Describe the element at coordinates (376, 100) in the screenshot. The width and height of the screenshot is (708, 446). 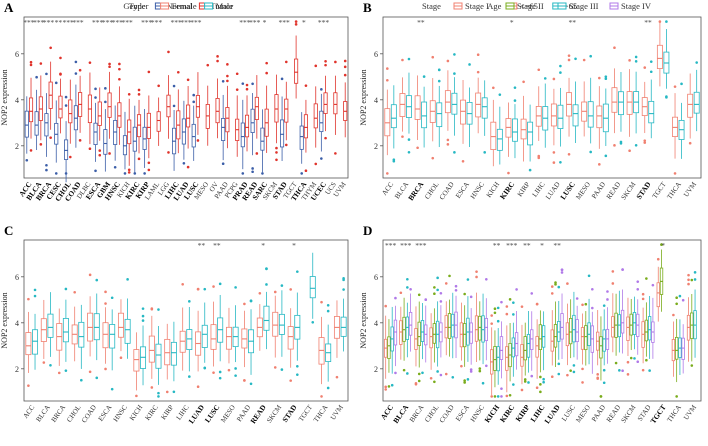
I see `y-tick-label: 4` at that location.